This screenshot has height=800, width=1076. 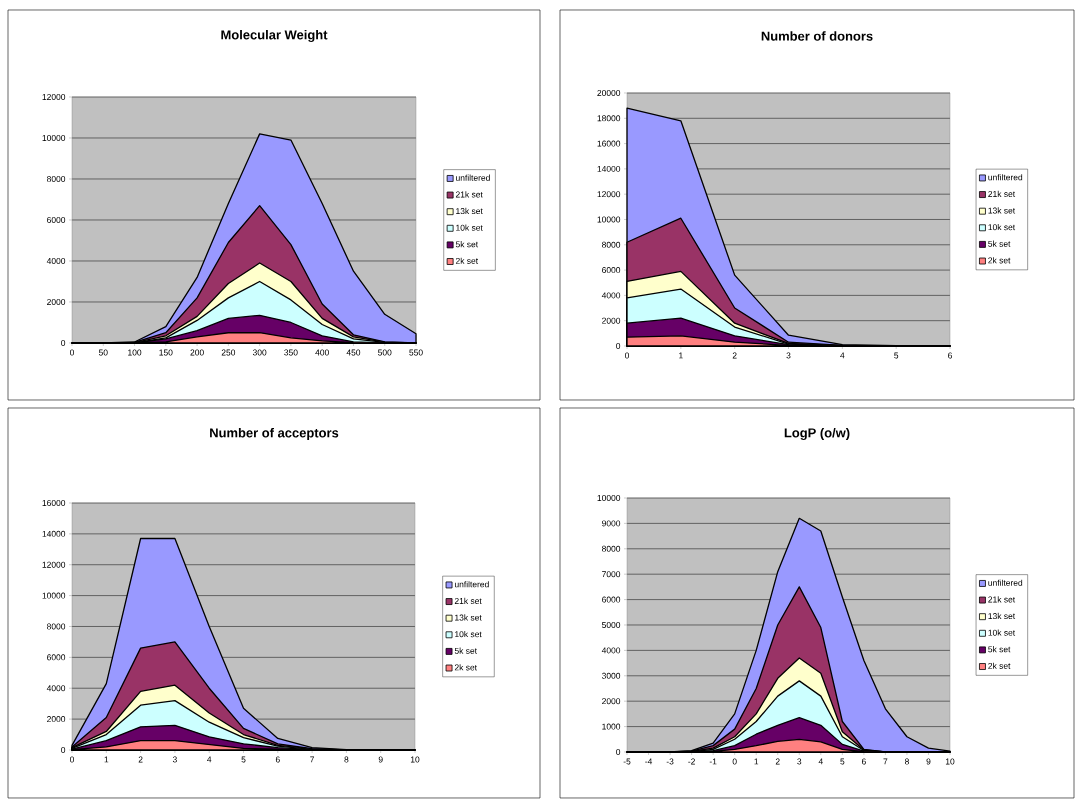 I want to click on y-tick-label: 9000, so click(x=611, y=523).